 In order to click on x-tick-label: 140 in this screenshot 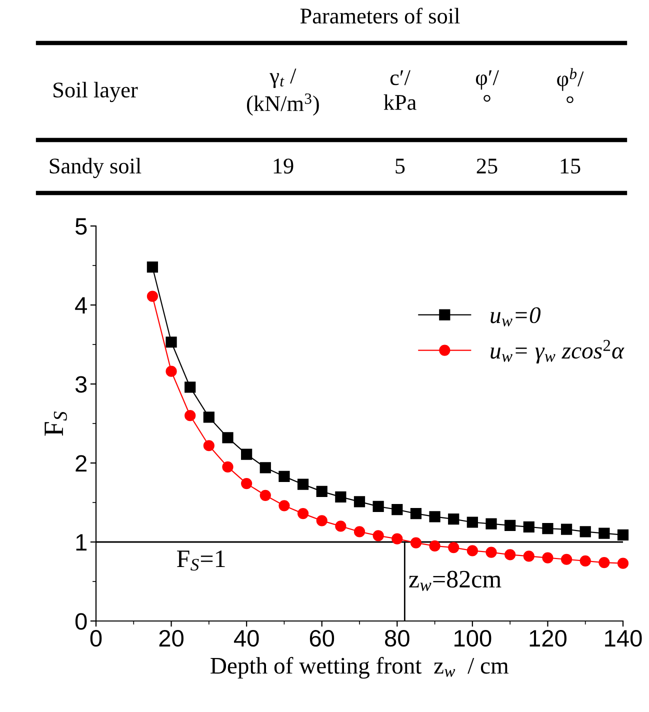, I will do `click(623, 638)`.